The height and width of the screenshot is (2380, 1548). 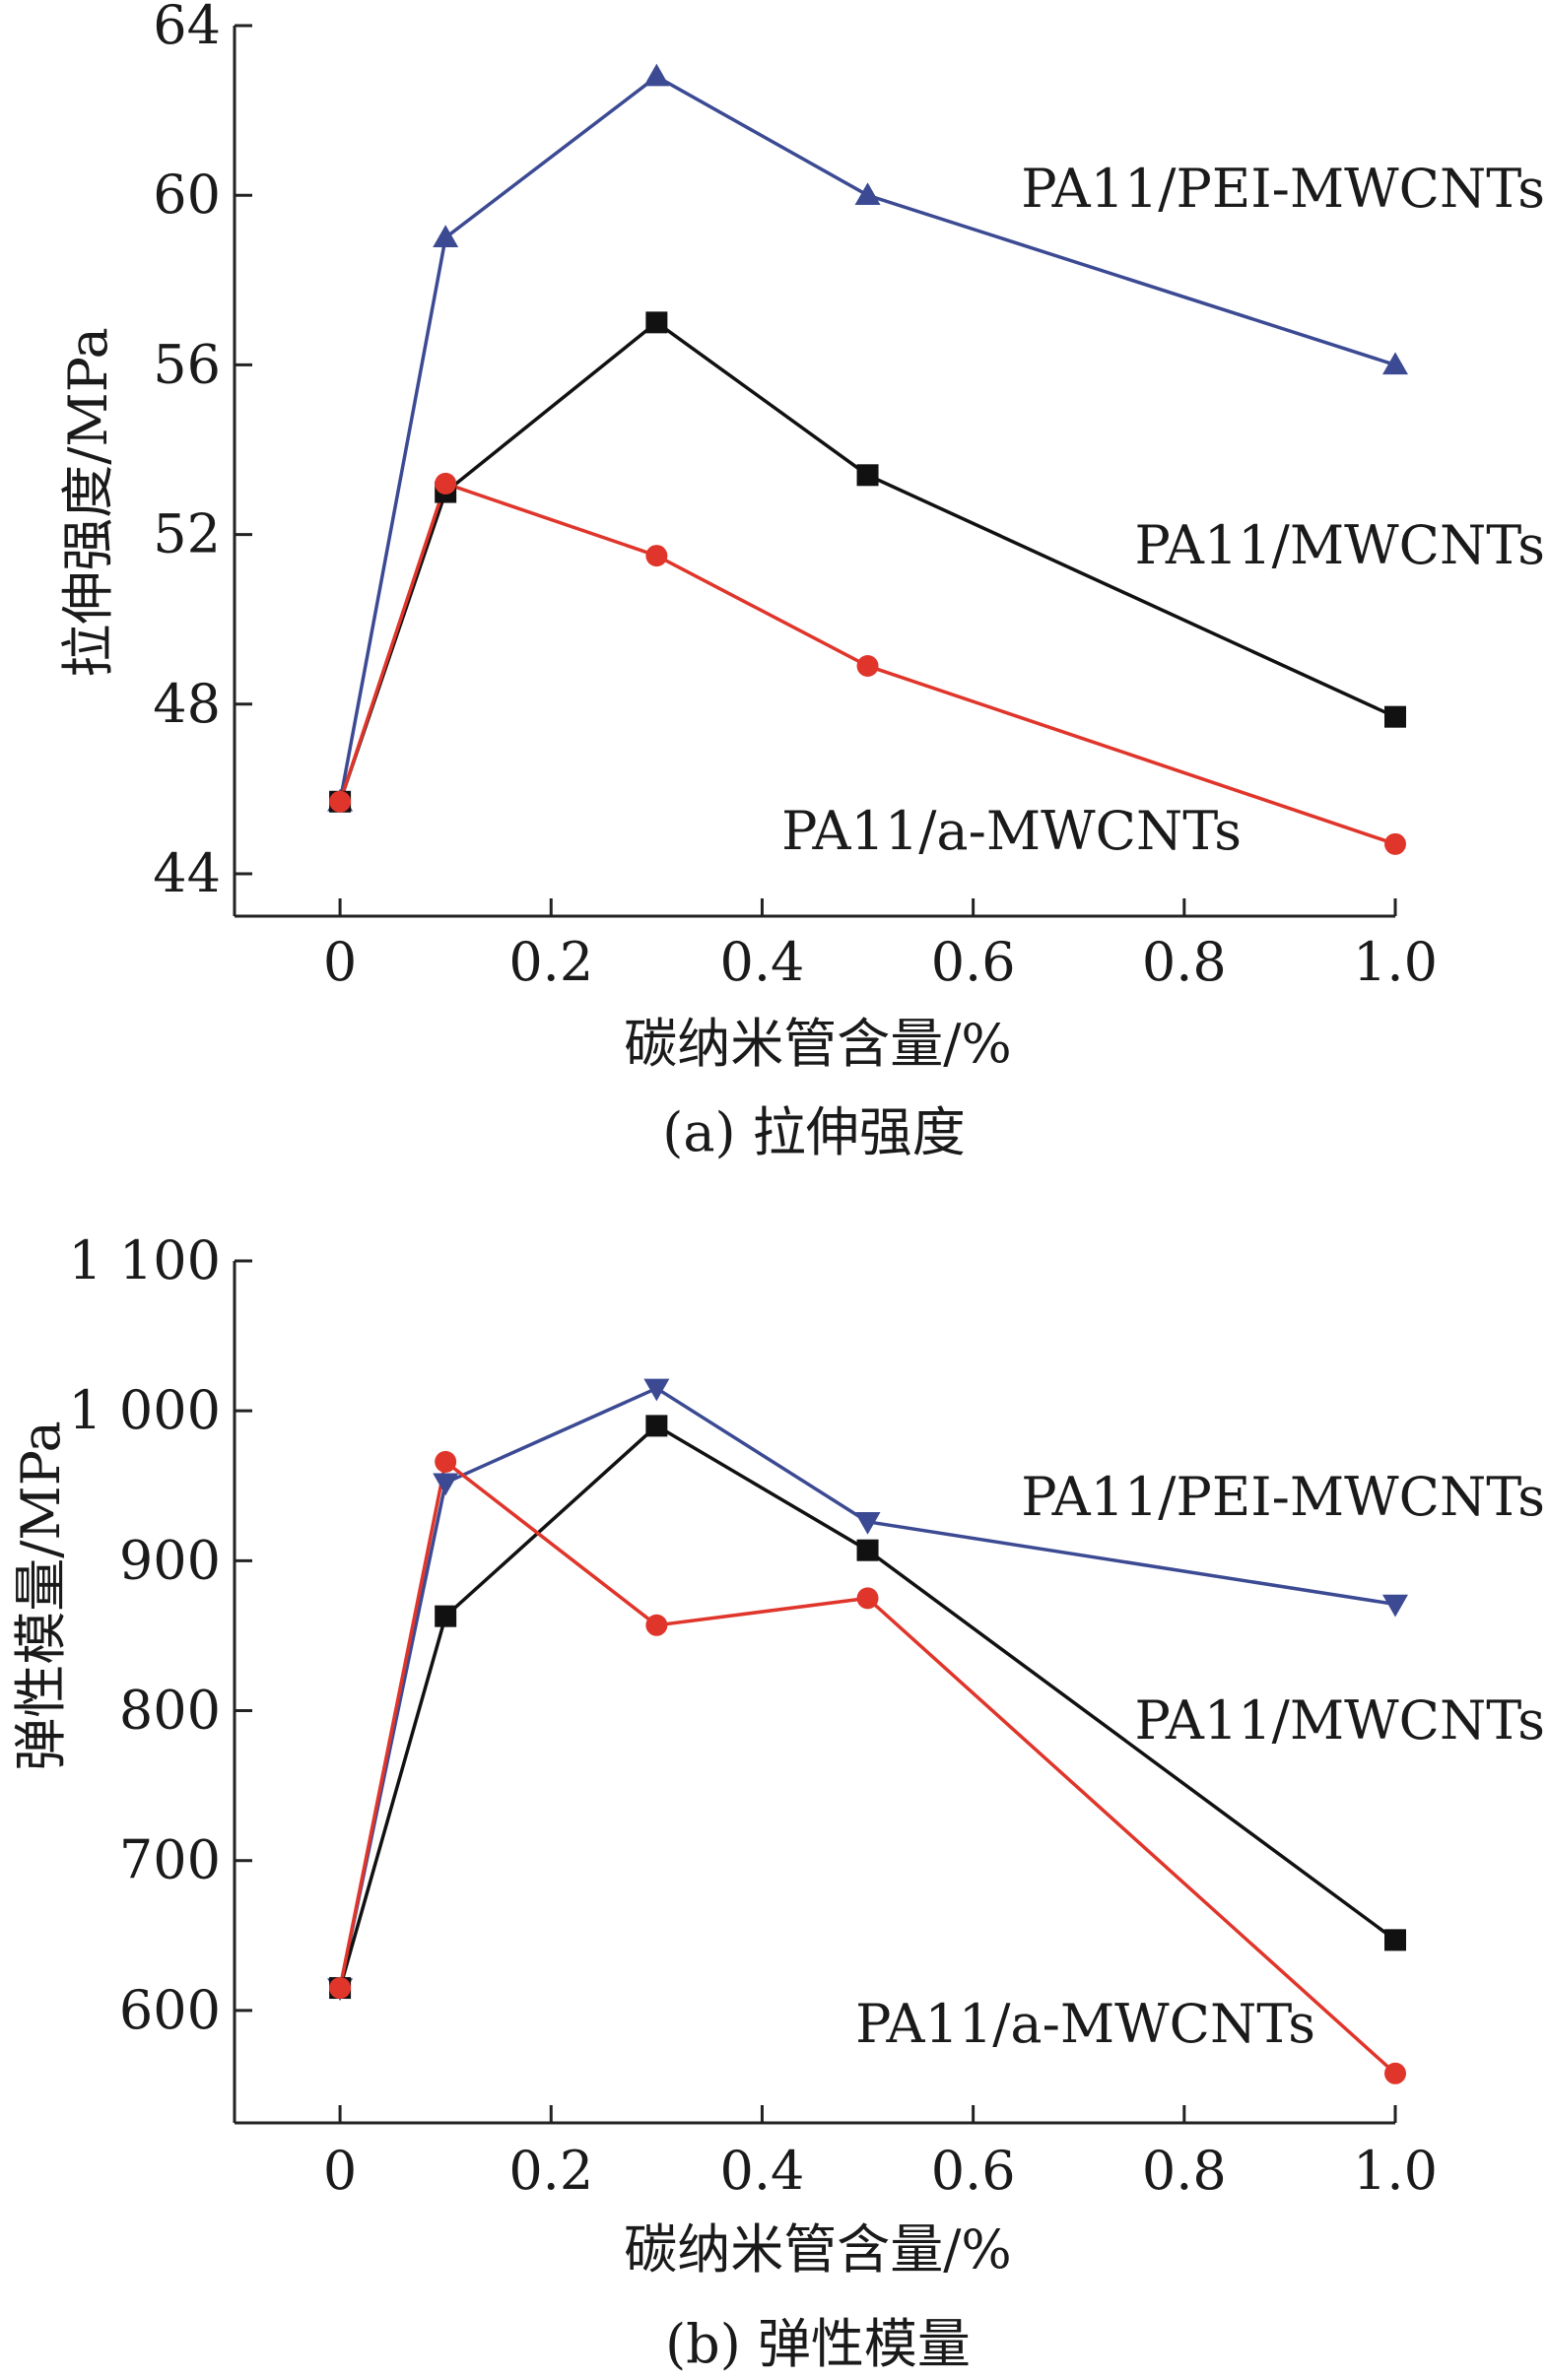 I want to click on panel-a-y-axis-label: 拉伸强度/MPa, so click(x=88, y=502).